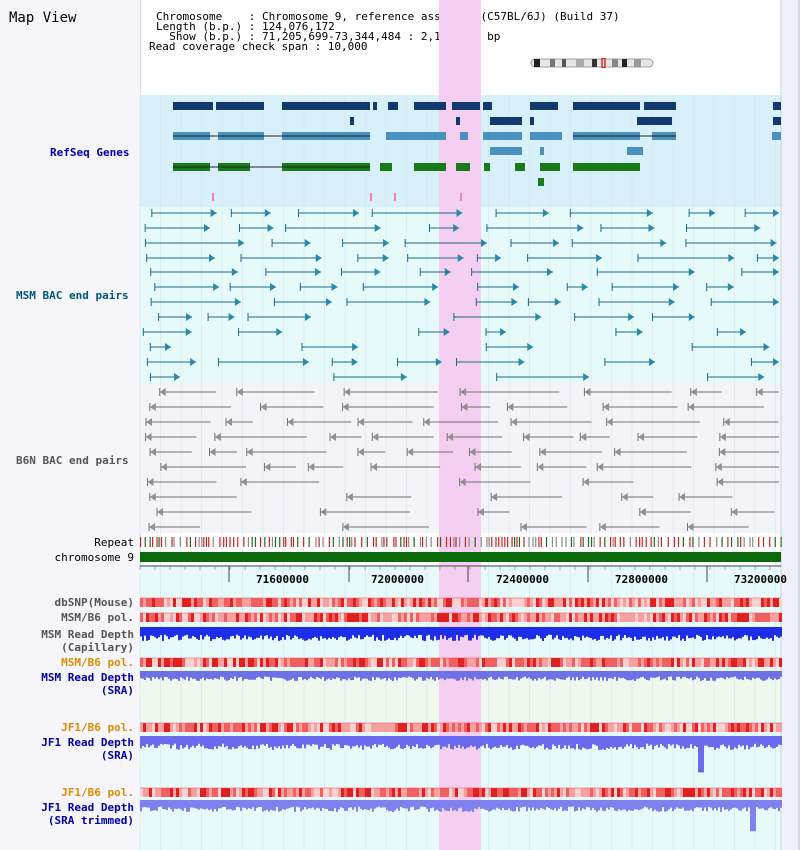 This screenshot has height=850, width=800. What do you see at coordinates (90, 152) in the screenshot?
I see `refseq-genes-label: RefSeq Genes` at bounding box center [90, 152].